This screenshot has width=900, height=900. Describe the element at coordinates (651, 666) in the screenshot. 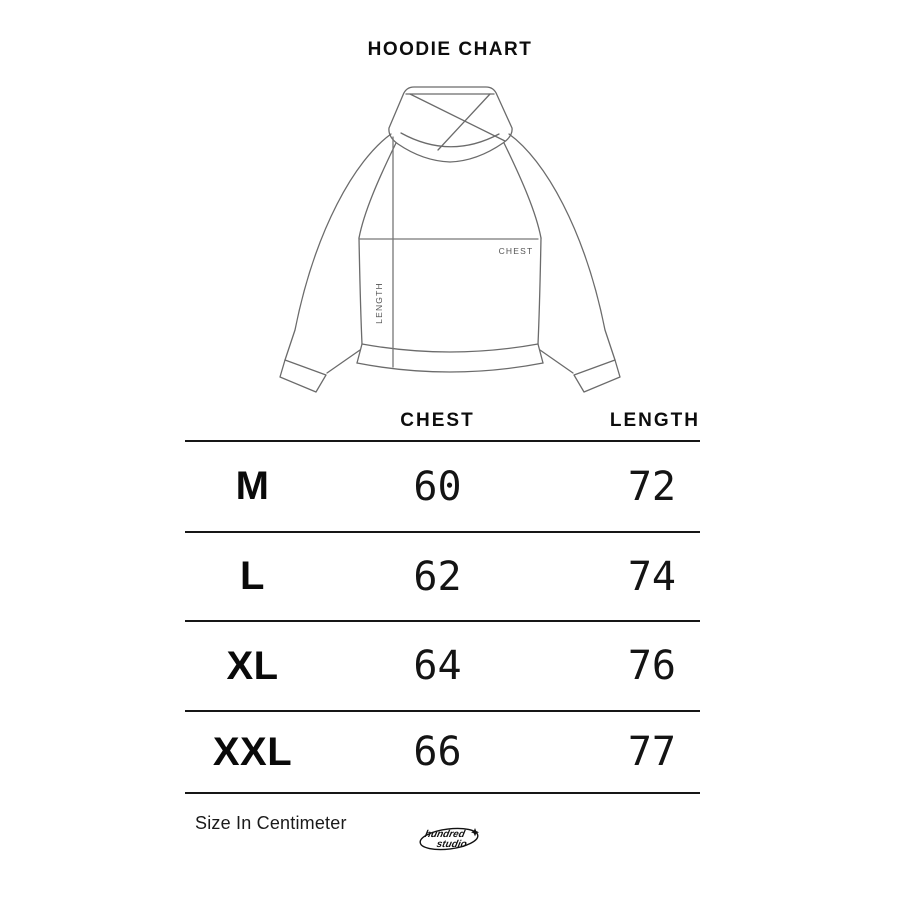

I see `length-value: 76` at that location.